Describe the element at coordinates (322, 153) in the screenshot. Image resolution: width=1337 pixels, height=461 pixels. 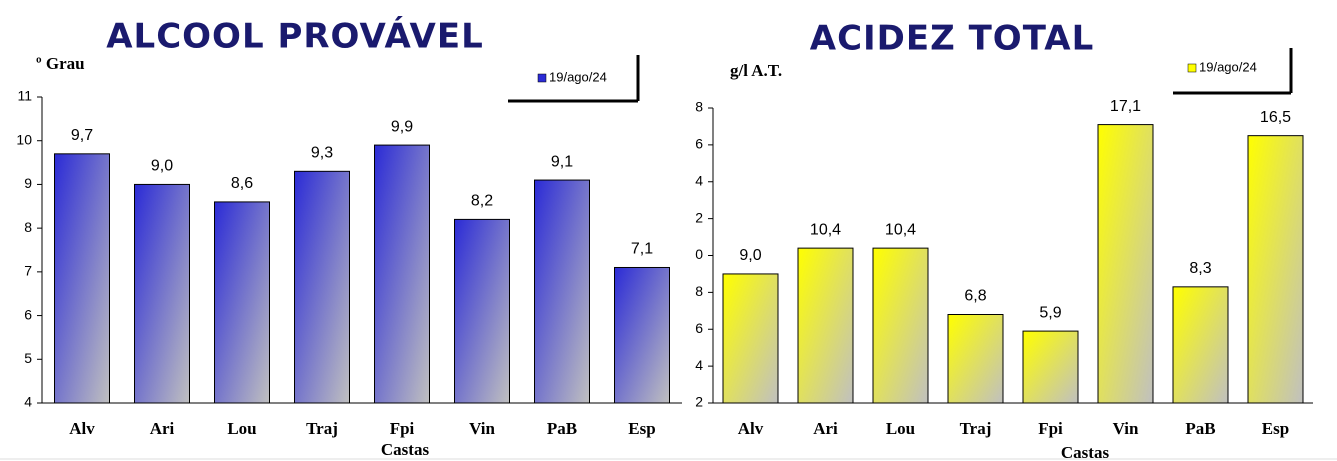
I see `value-label: 9,3` at that location.